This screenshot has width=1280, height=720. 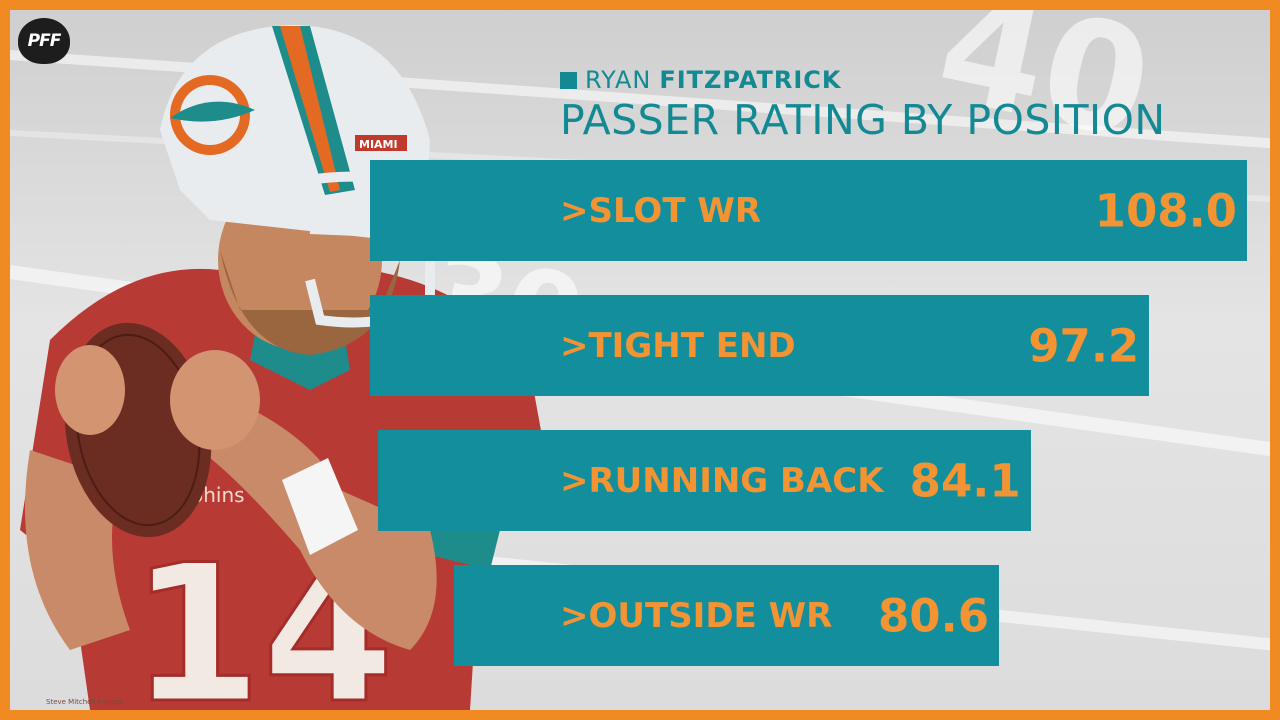 What do you see at coordinates (678, 345) in the screenshot?
I see `bar-label: >TIGHT END` at bounding box center [678, 345].